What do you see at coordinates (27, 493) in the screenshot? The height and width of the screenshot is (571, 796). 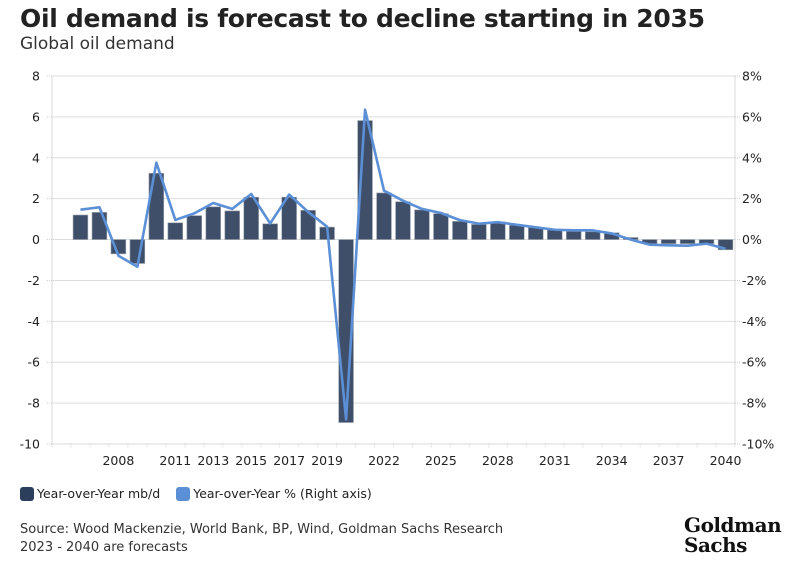 I see `legend-swatch-bar` at bounding box center [27, 493].